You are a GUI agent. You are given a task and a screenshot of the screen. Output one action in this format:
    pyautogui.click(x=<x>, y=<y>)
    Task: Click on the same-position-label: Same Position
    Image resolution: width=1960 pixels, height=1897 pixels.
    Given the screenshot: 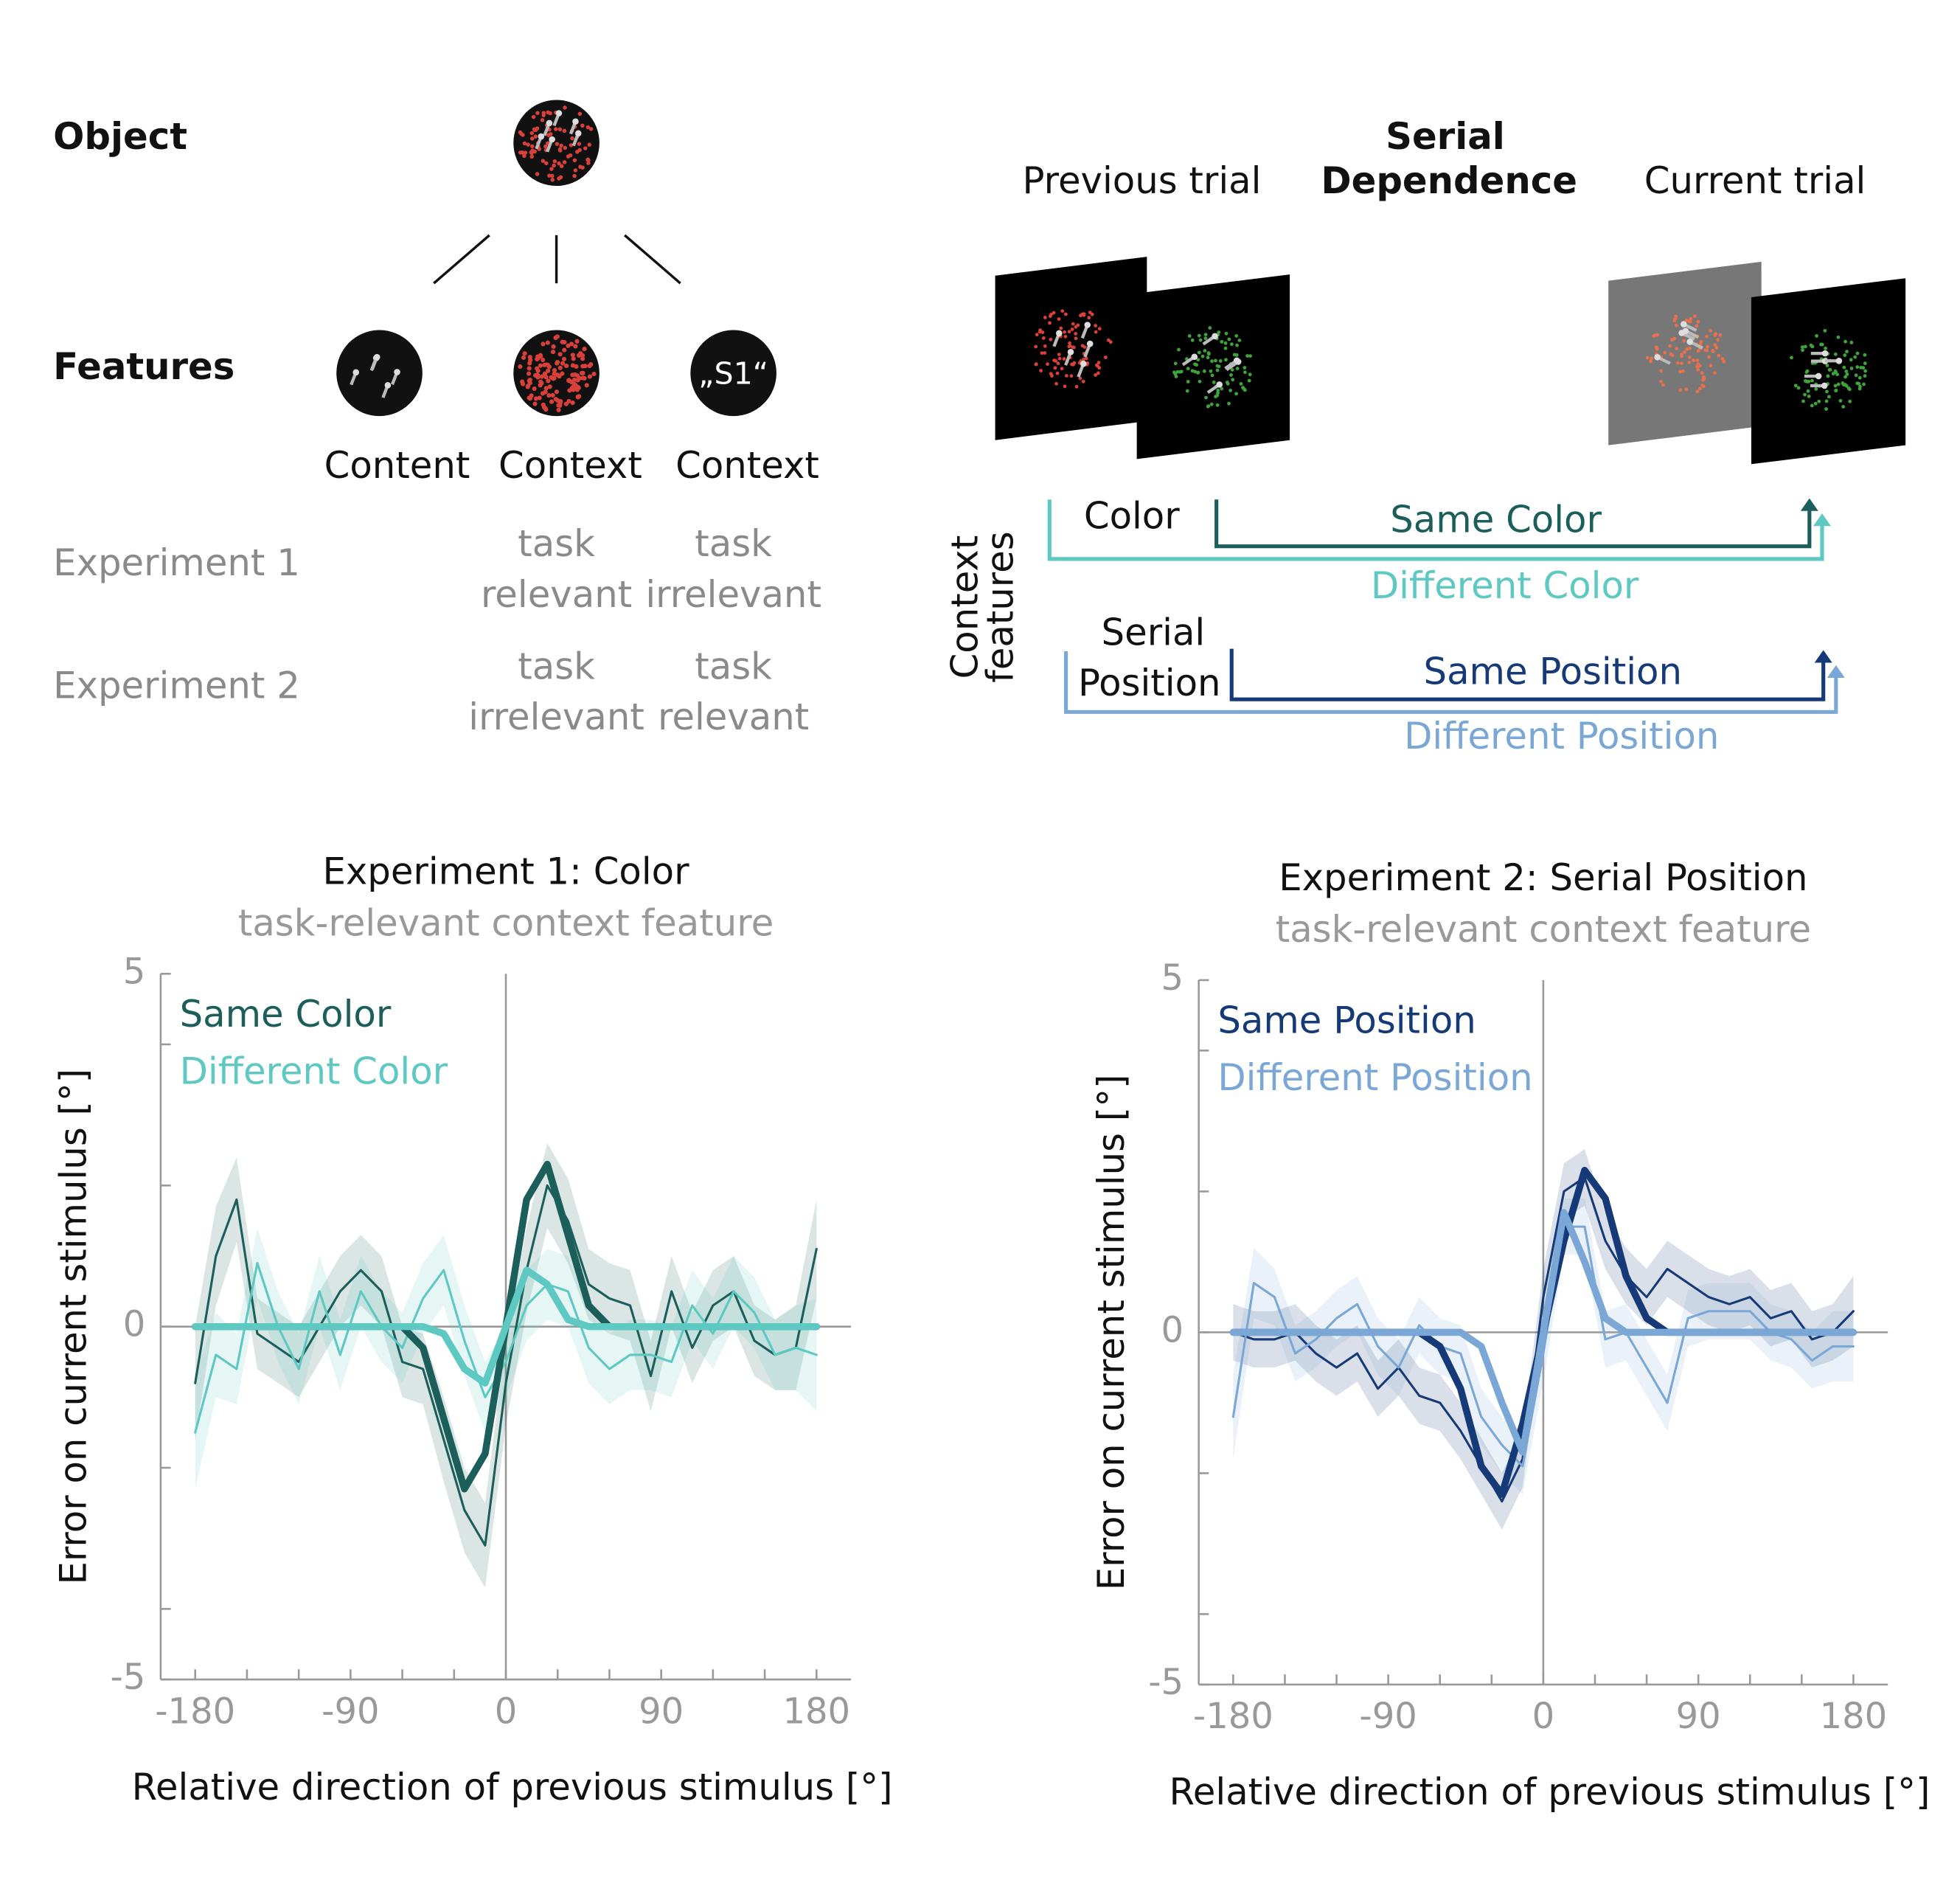 What is the action you would take?
    pyautogui.click(x=1553, y=671)
    